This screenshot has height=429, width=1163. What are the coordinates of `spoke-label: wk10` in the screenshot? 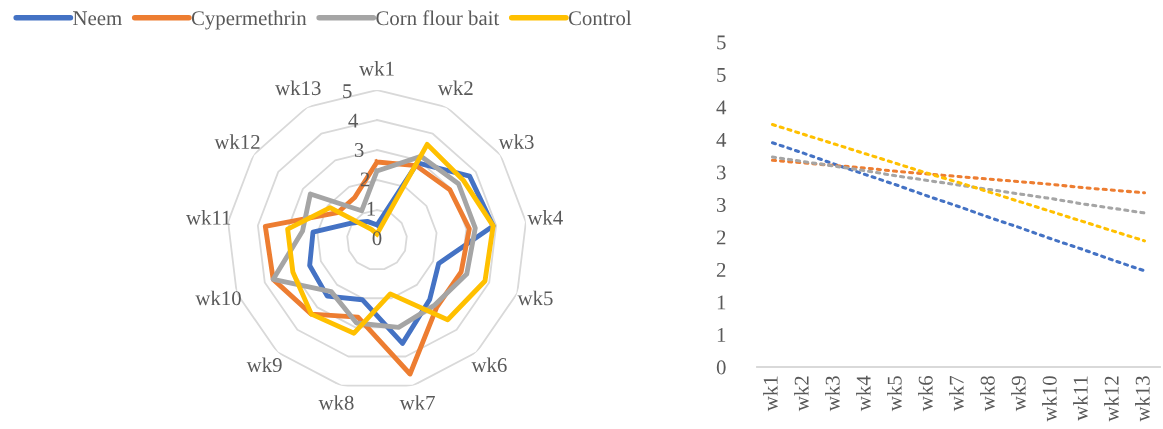 It's located at (218, 298).